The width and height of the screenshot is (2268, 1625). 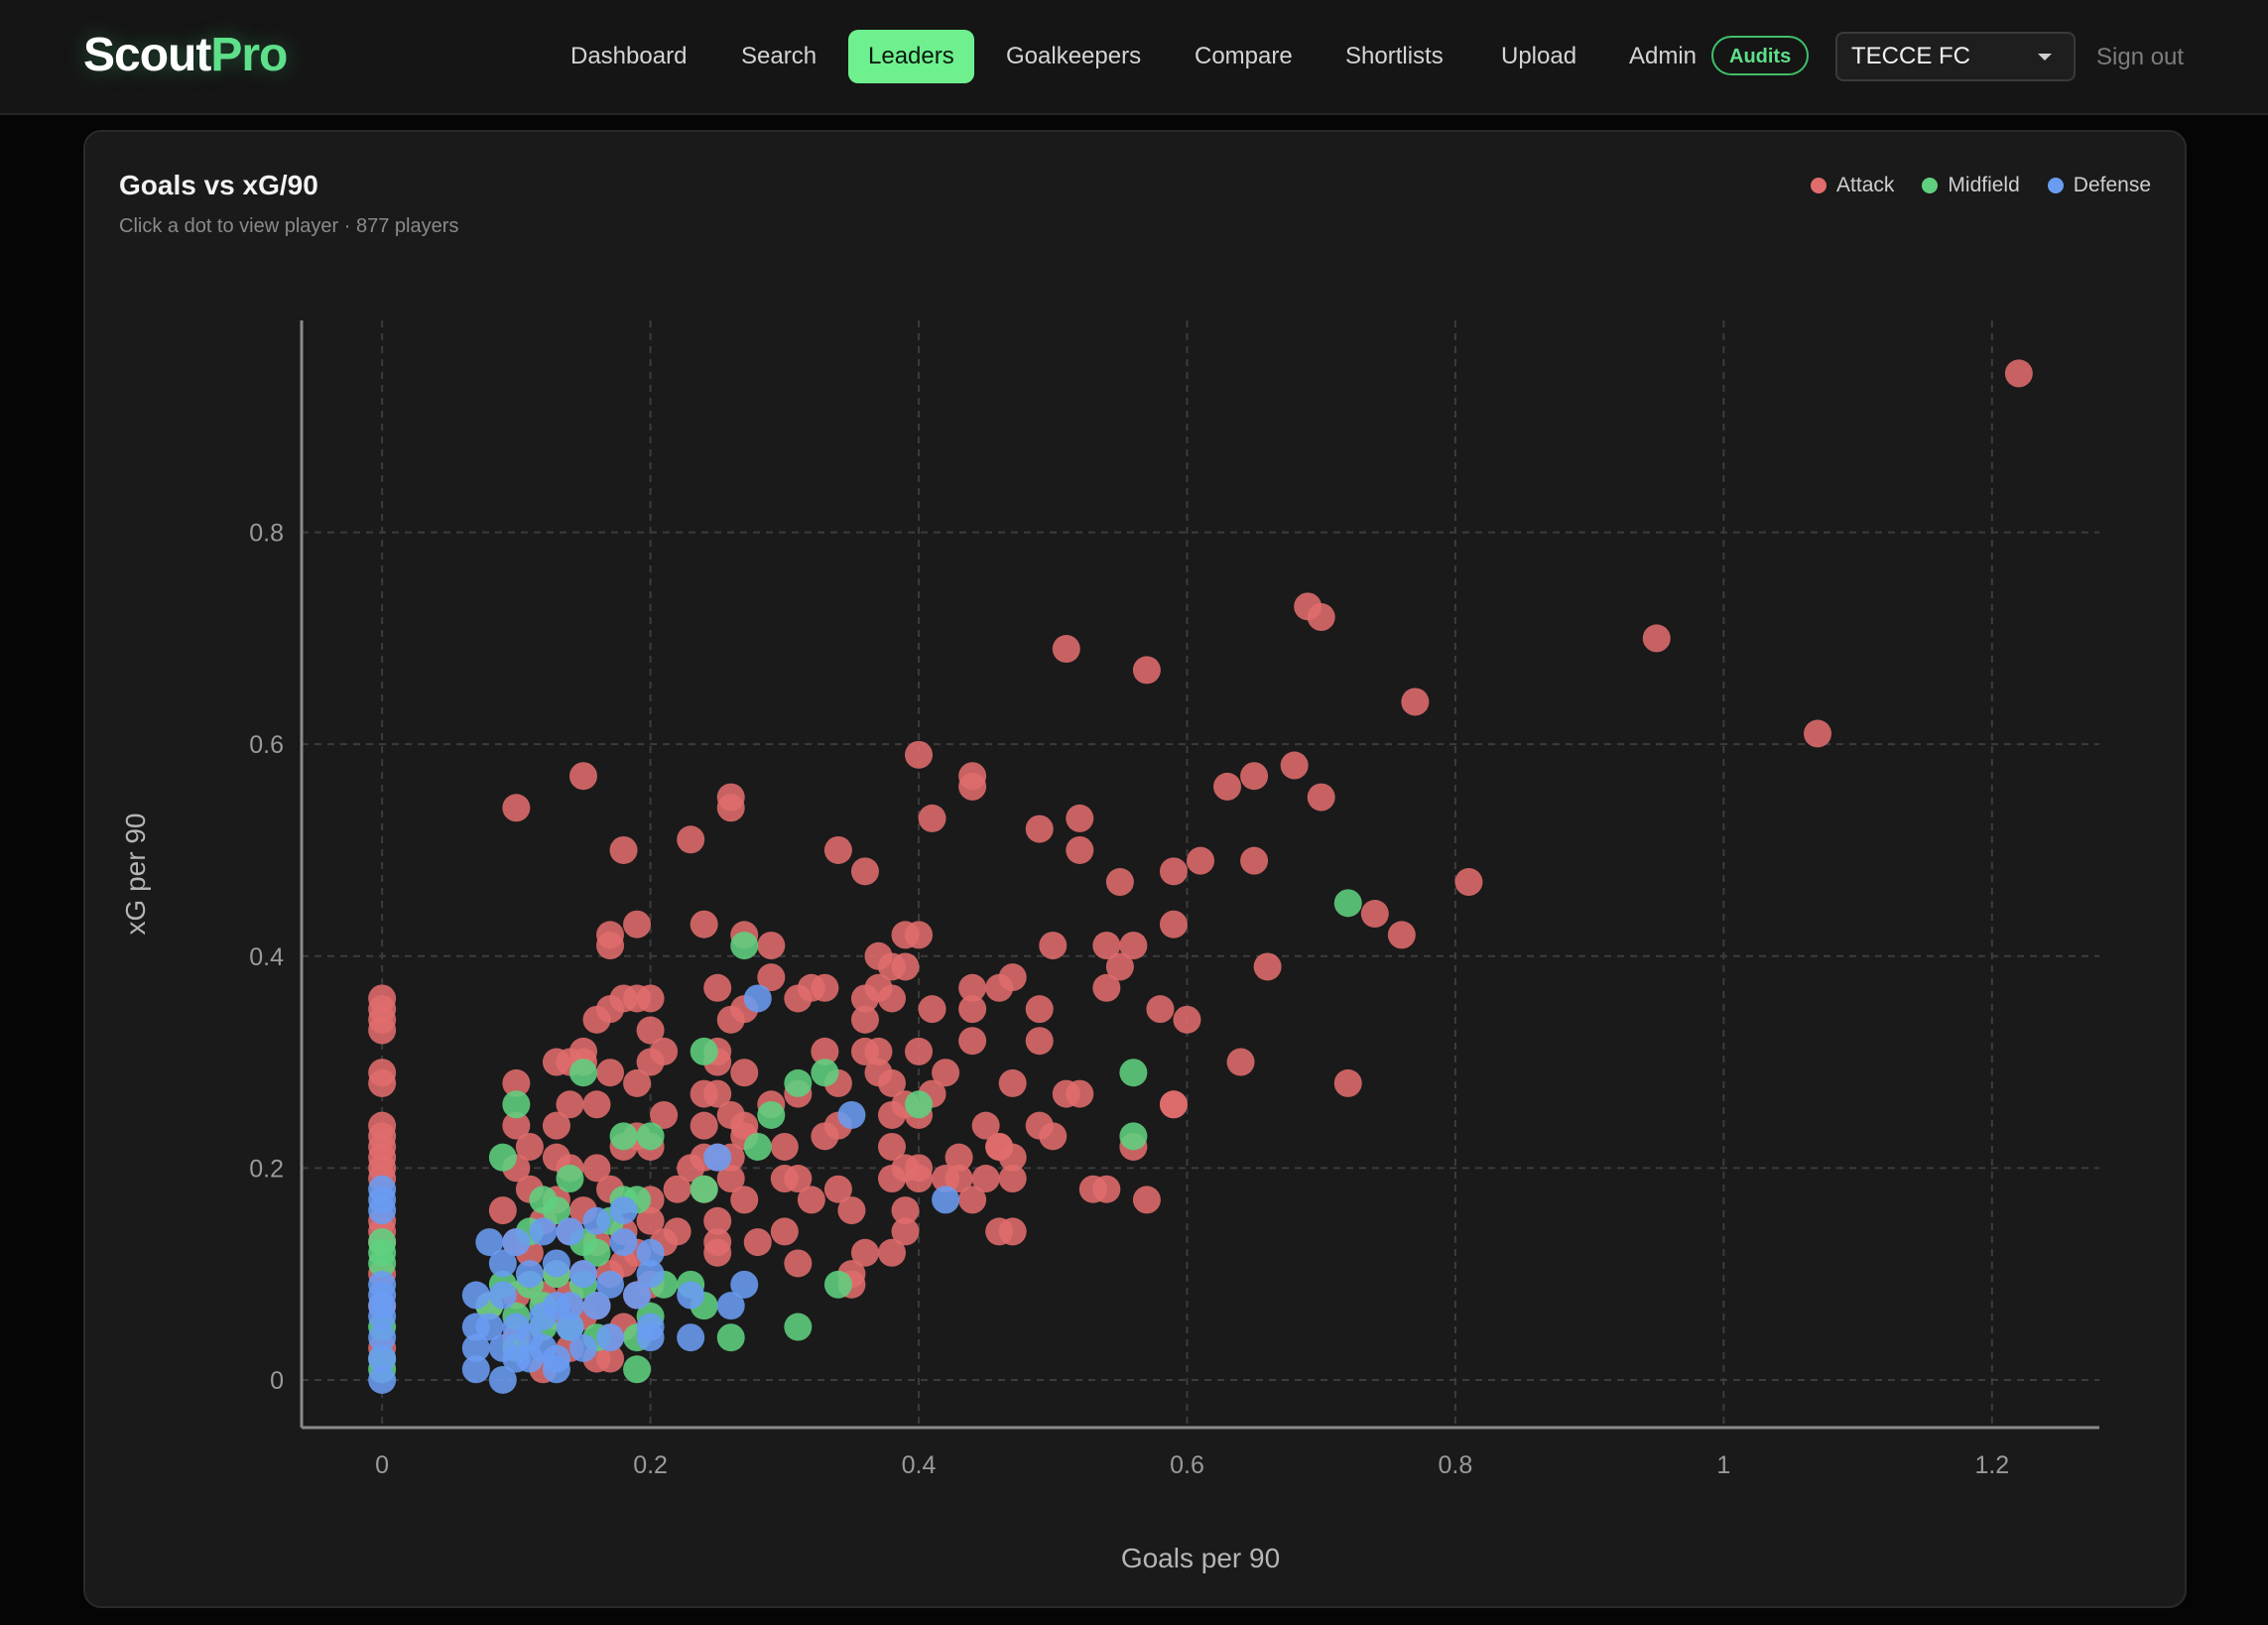 What do you see at coordinates (779, 56) in the screenshot?
I see `nav-search: Search` at bounding box center [779, 56].